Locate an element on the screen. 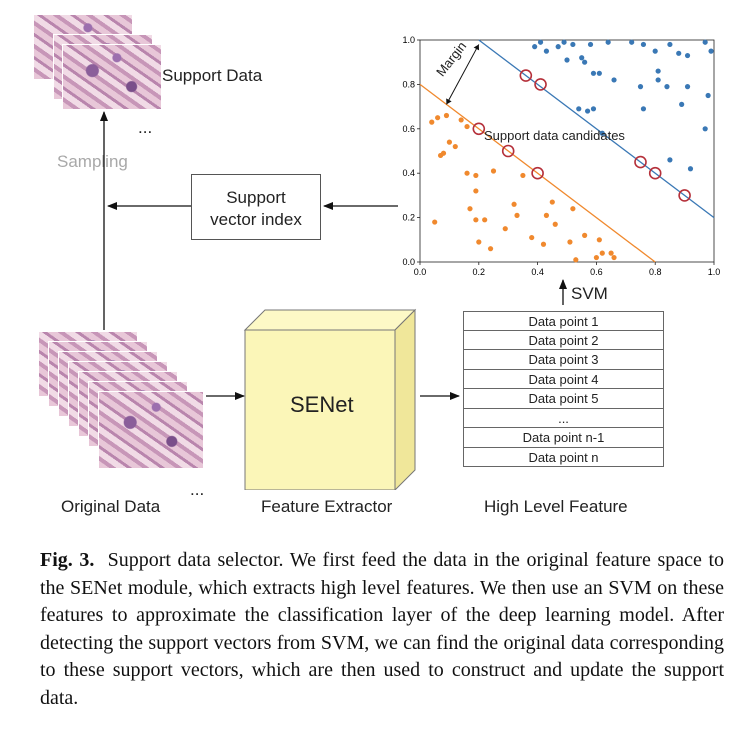  data-point-row: Data point n-1 is located at coordinates (563, 438).